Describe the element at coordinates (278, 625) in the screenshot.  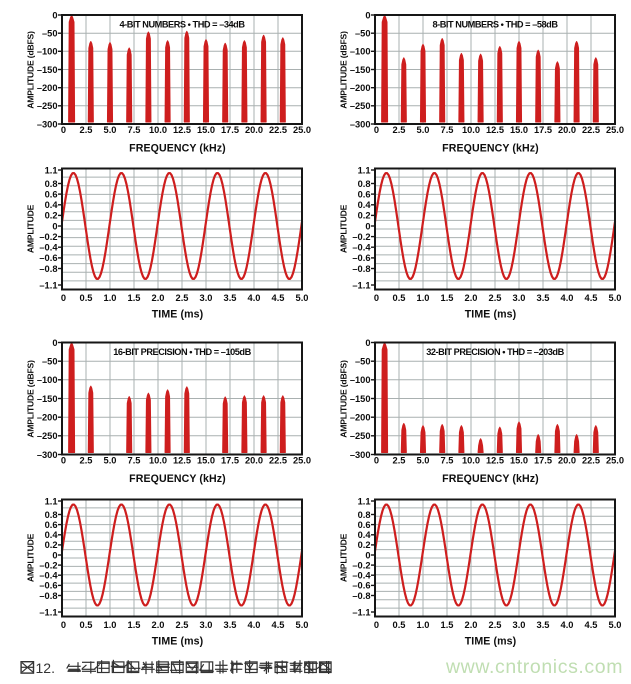
I see `svg-text: 4.5` at that location.